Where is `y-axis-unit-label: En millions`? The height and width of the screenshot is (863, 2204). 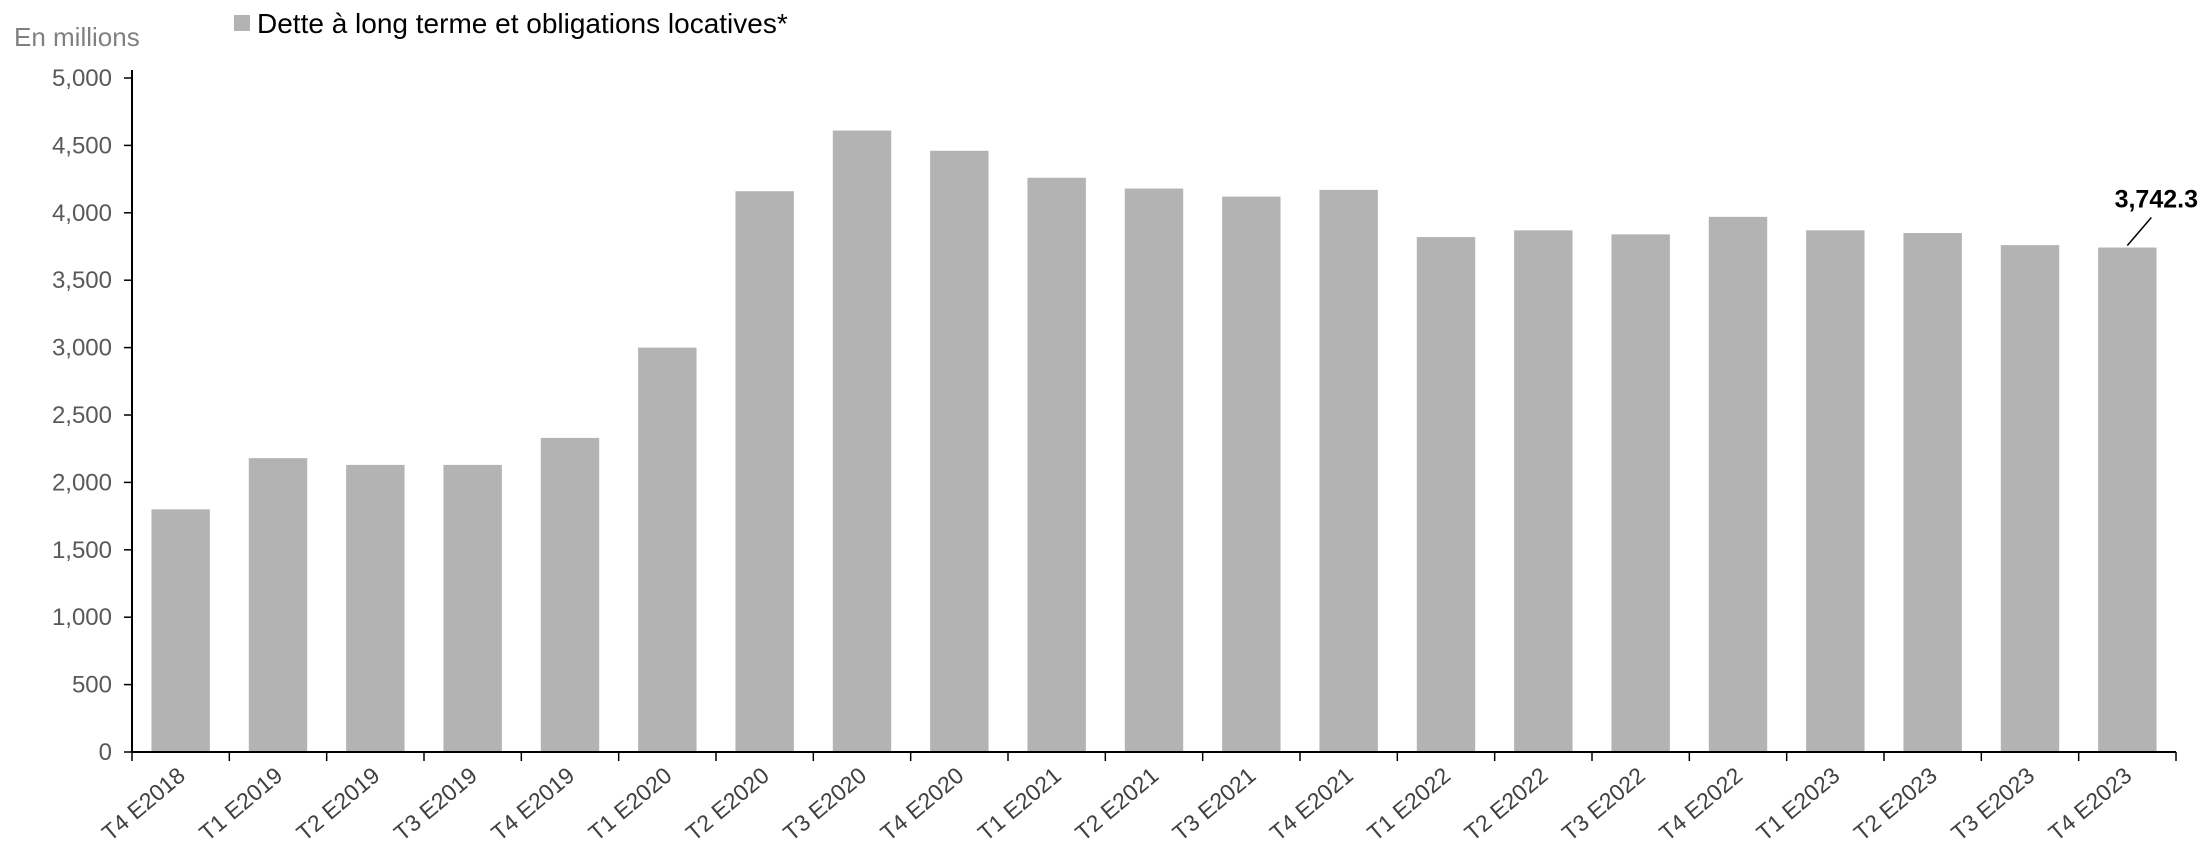
y-axis-unit-label: En millions is located at coordinates (77, 37).